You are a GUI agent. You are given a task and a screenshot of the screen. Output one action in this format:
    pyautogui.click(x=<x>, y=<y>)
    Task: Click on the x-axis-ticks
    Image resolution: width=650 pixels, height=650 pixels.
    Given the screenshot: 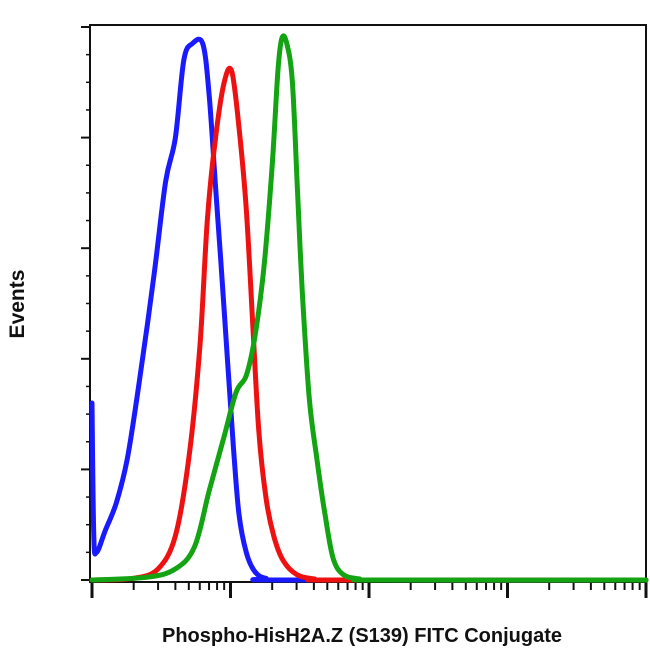 What is the action you would take?
    pyautogui.click(x=369, y=590)
    